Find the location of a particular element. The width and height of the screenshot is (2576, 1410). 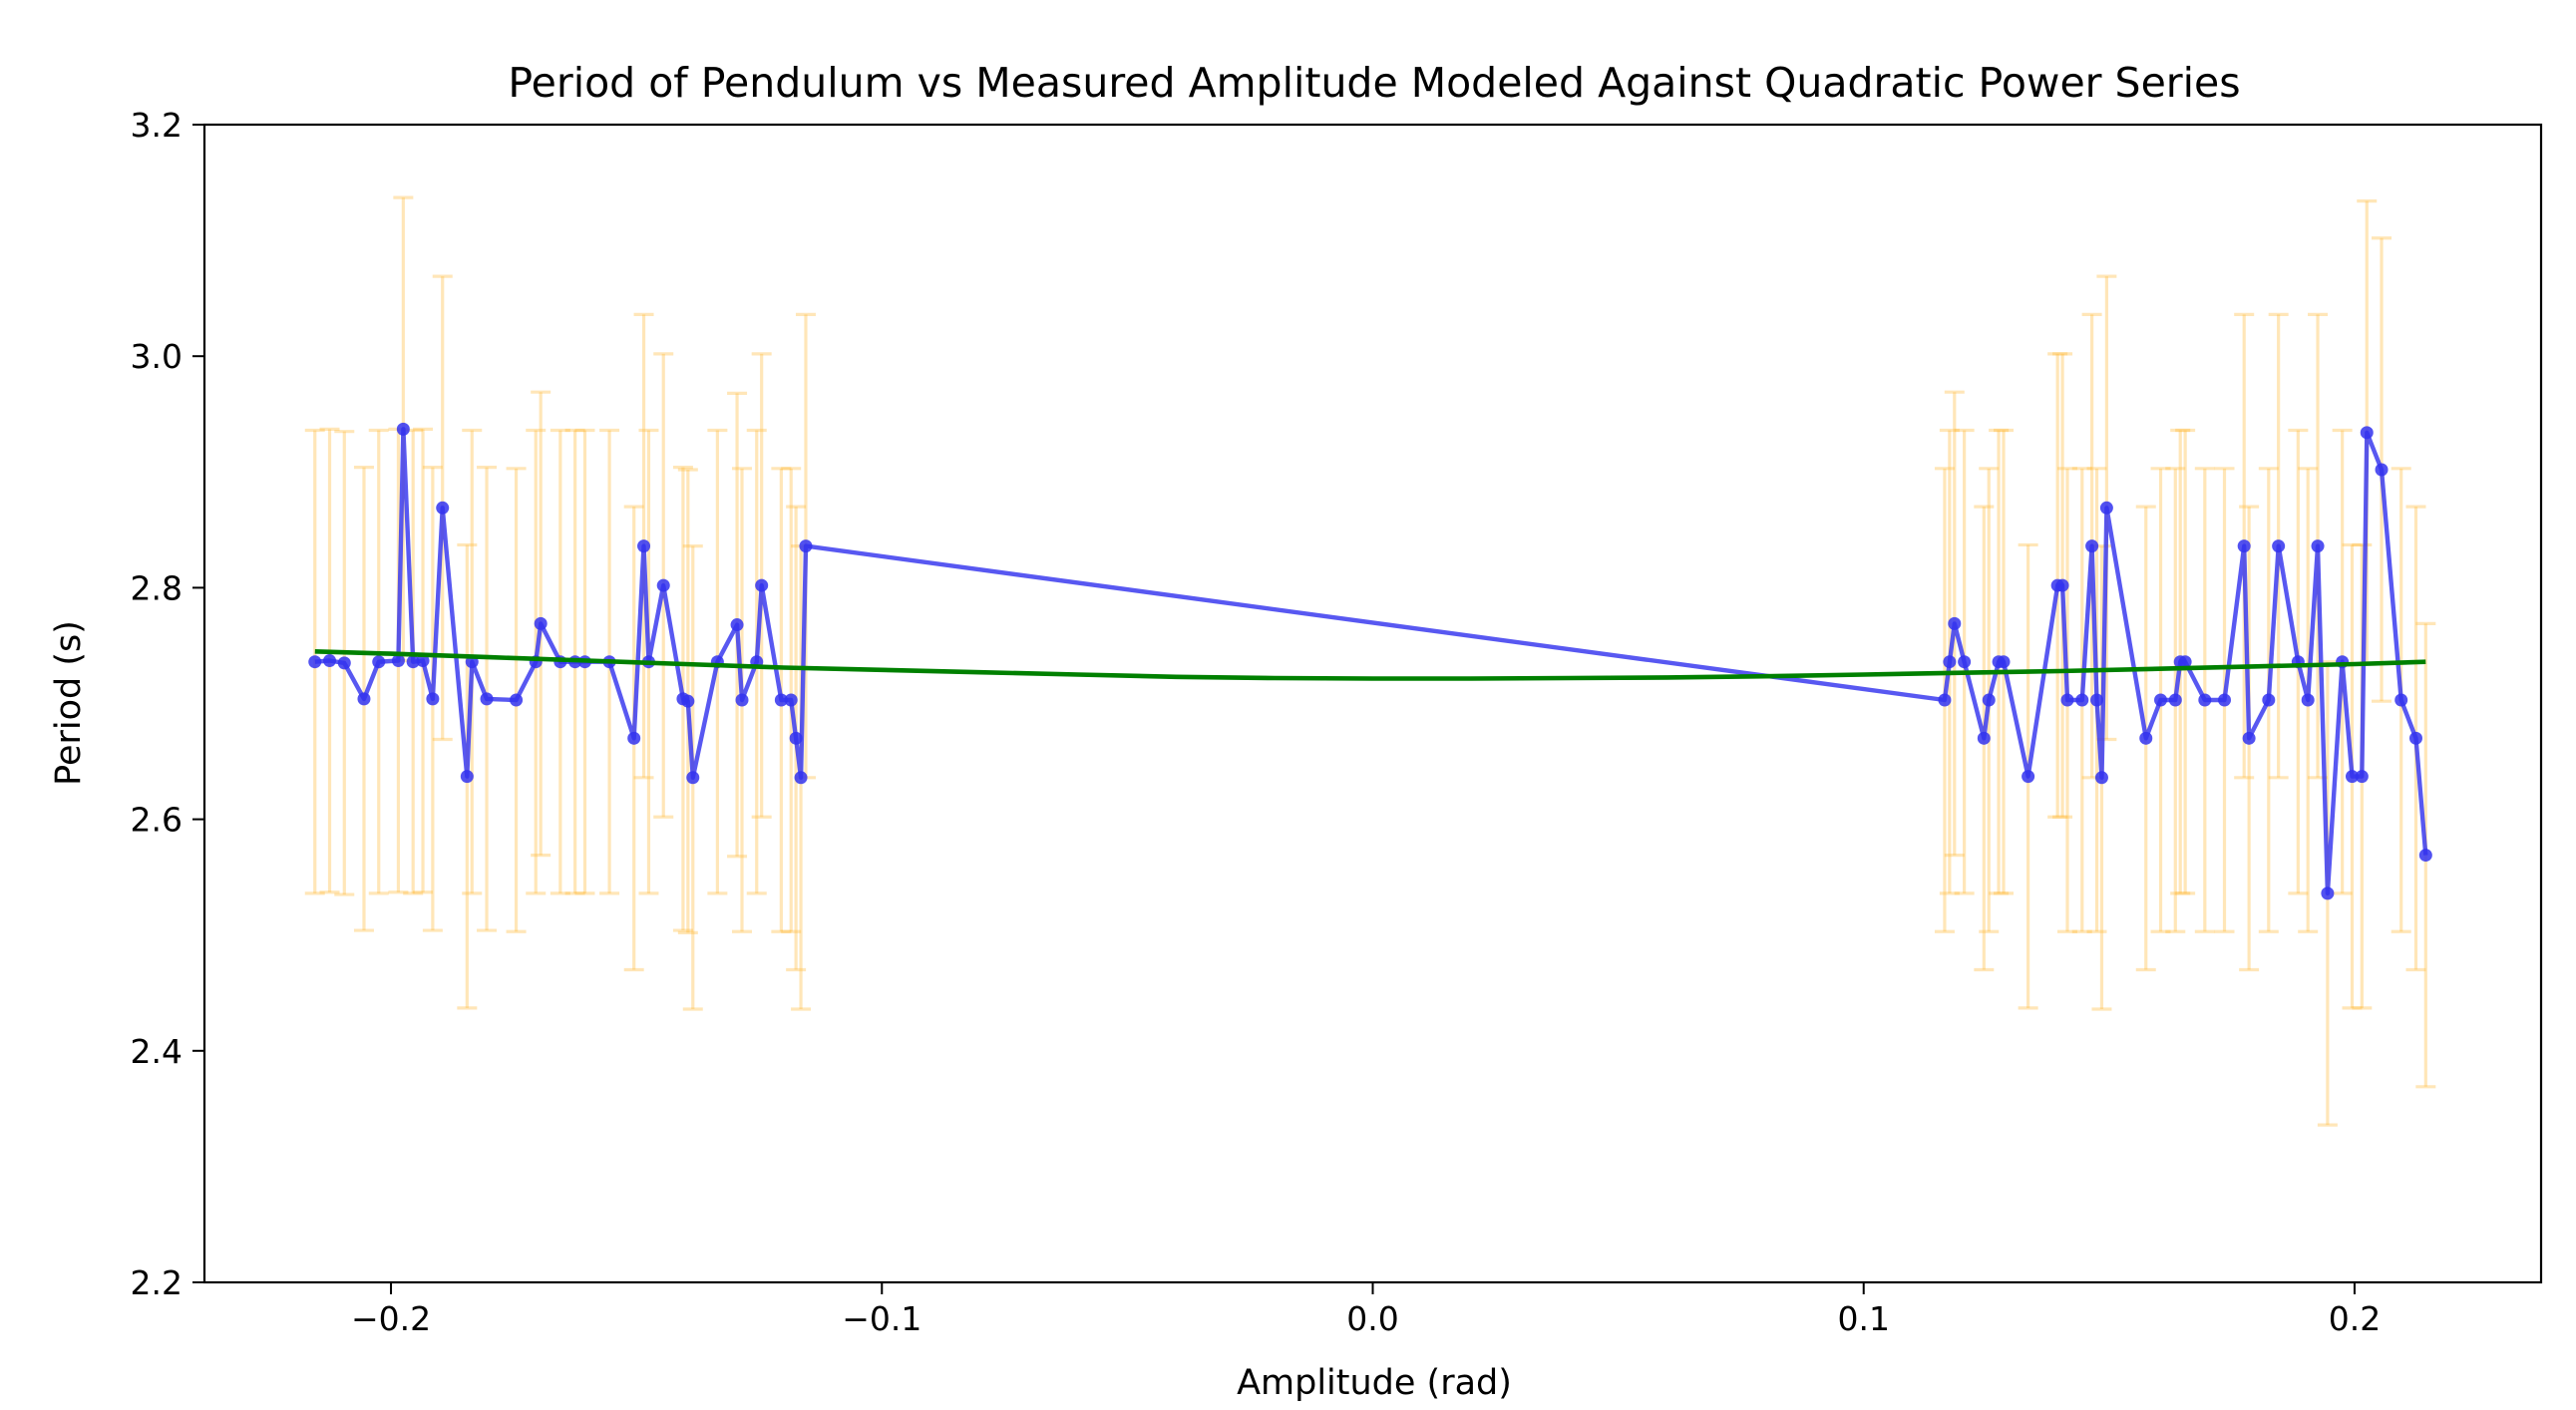

y-tick-label: 2.8 is located at coordinates (157, 587).